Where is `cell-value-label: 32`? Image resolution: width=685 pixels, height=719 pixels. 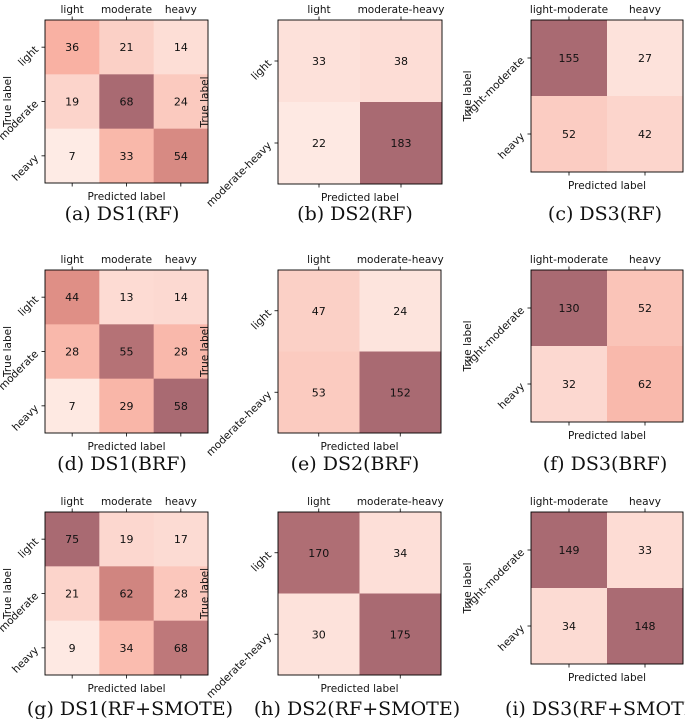 cell-value-label: 32 is located at coordinates (569, 384).